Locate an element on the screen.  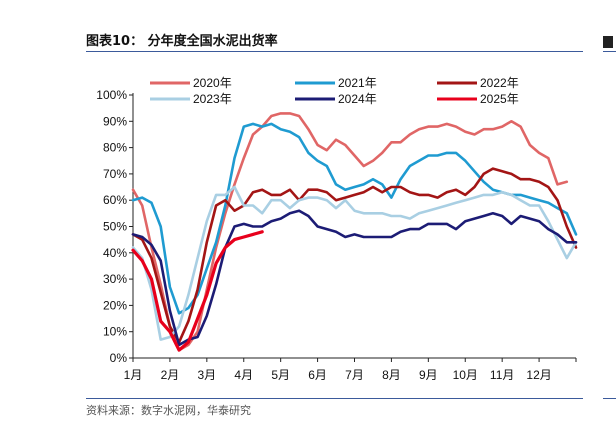
x-tick-label: 10月 is located at coordinates (465, 375).